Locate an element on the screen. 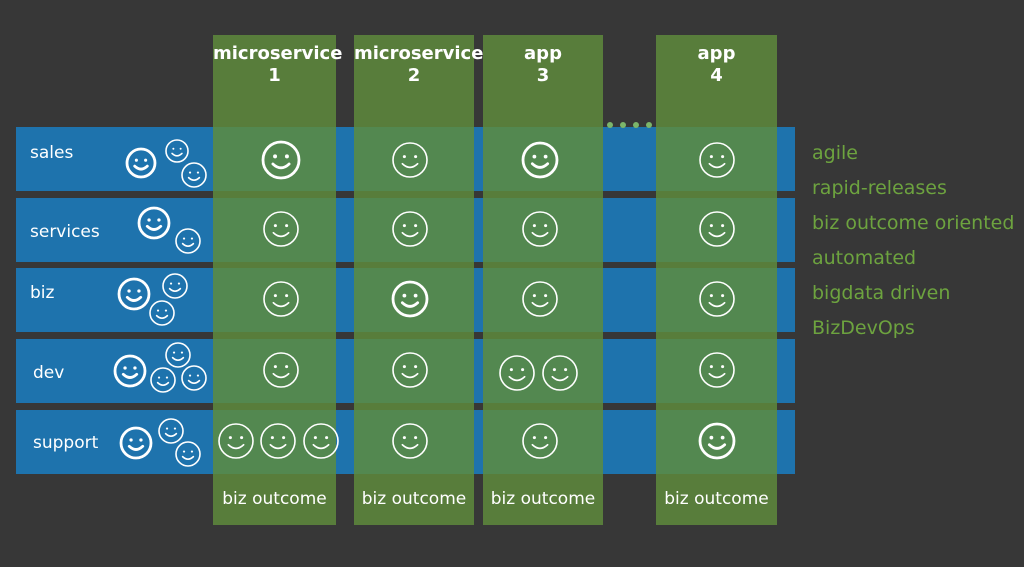  column-header: microservice 2 is located at coordinates (419, 64).